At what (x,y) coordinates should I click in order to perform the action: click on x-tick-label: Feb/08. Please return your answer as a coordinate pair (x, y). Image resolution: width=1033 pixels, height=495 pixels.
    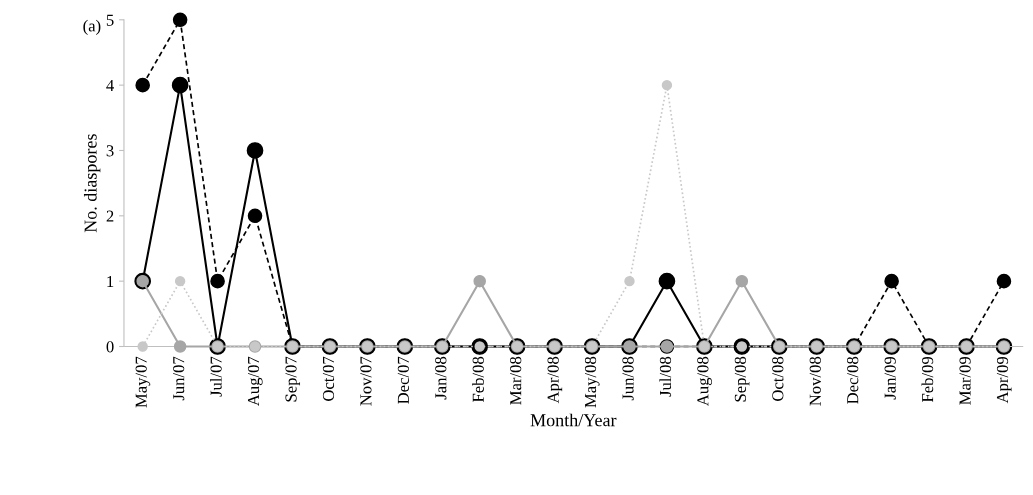
    Looking at the image, I should click on (478, 379).